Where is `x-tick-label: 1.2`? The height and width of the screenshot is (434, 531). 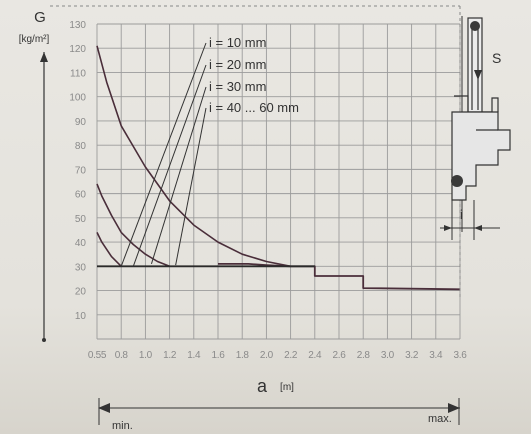
x-tick-label: 1.2 is located at coordinates (170, 355).